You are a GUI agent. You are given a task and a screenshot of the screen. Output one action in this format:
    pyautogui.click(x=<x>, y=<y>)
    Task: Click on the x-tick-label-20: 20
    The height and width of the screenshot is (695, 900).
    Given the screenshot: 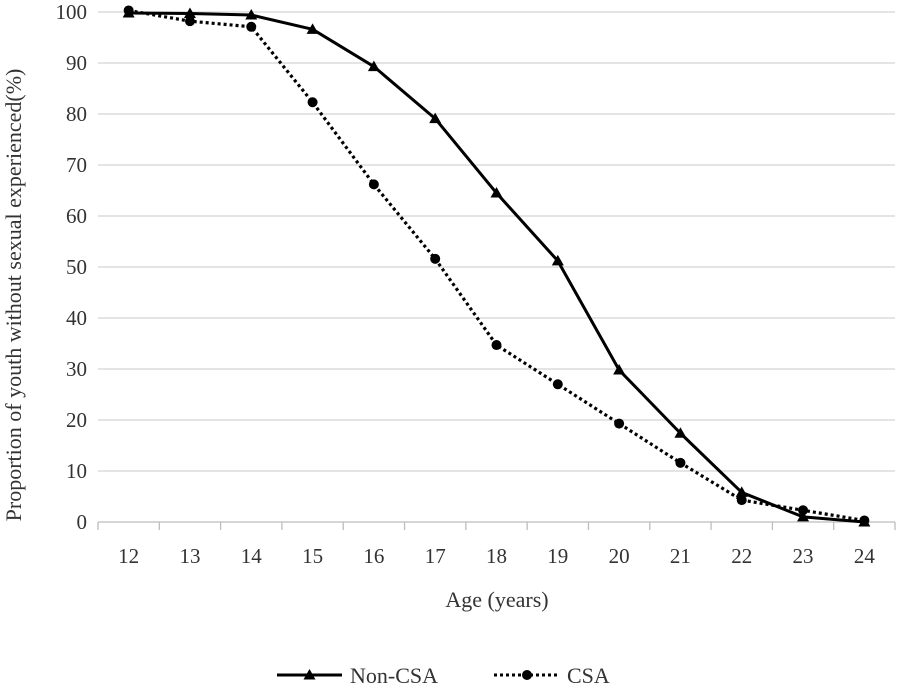 What is the action you would take?
    pyautogui.click(x=619, y=556)
    